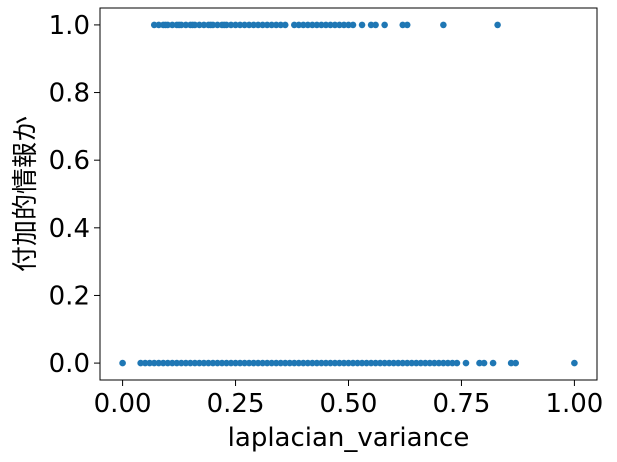  Describe the element at coordinates (236, 404) in the screenshot. I see `x-tick-label: 0.25` at that location.